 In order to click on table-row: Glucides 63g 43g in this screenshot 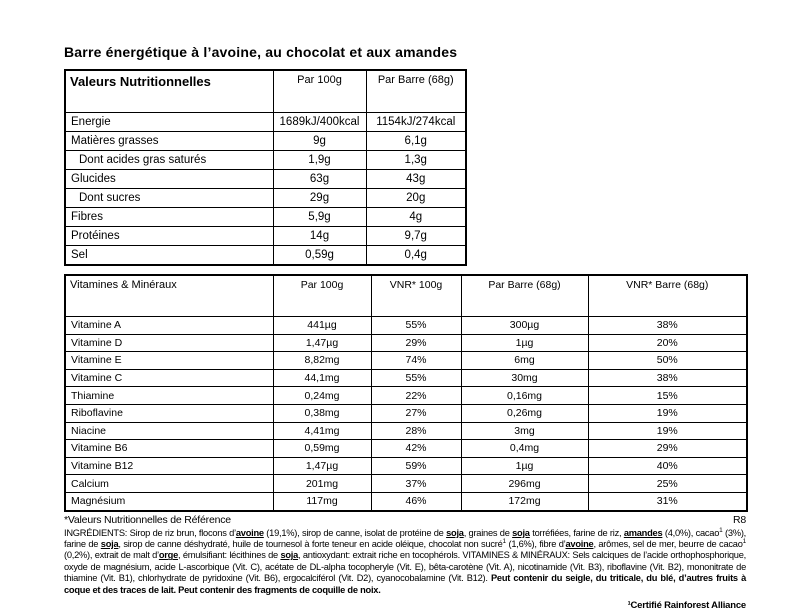, I will do `click(265, 179)`.